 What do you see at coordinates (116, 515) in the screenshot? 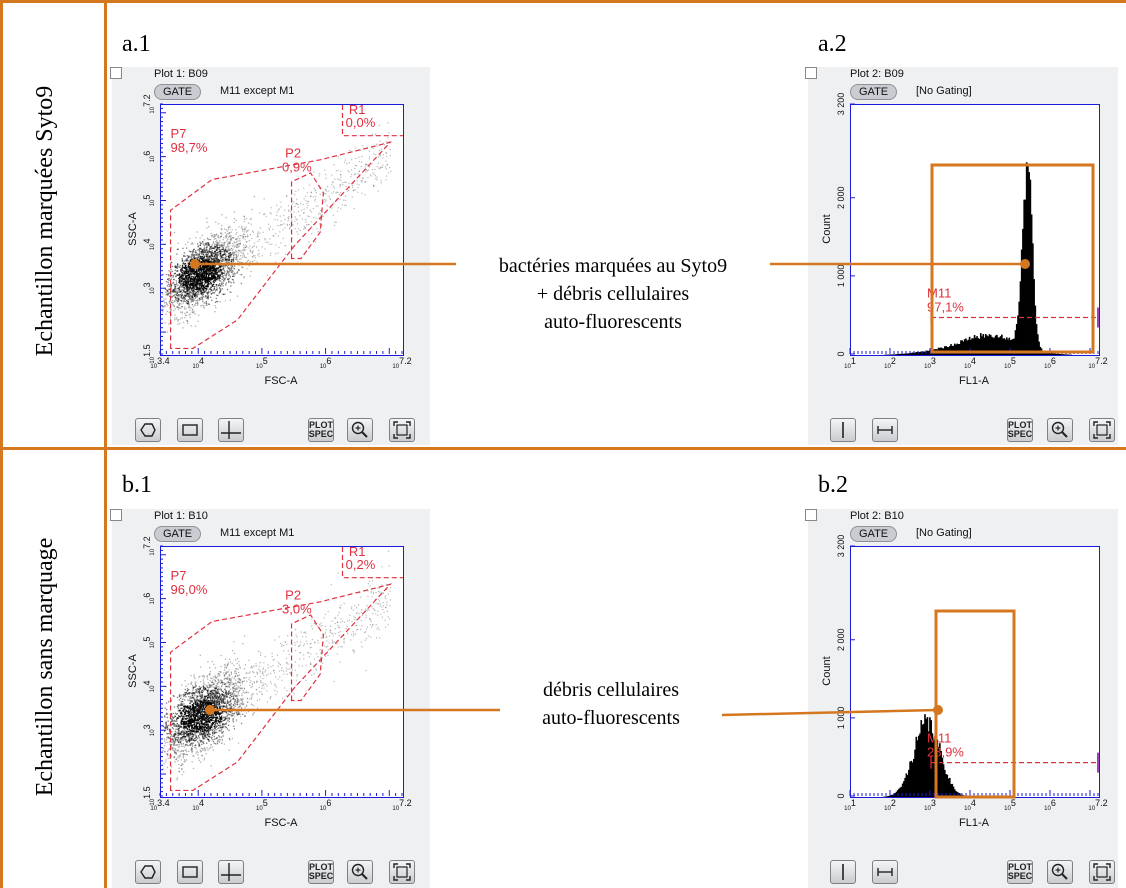
I see `panel-b1-select-checkbox` at bounding box center [116, 515].